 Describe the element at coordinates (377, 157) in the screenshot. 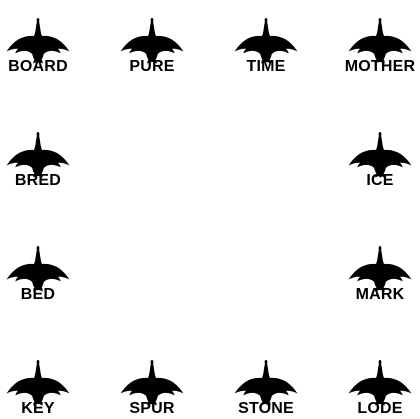

I see `goose-tile-ice: ICE` at that location.